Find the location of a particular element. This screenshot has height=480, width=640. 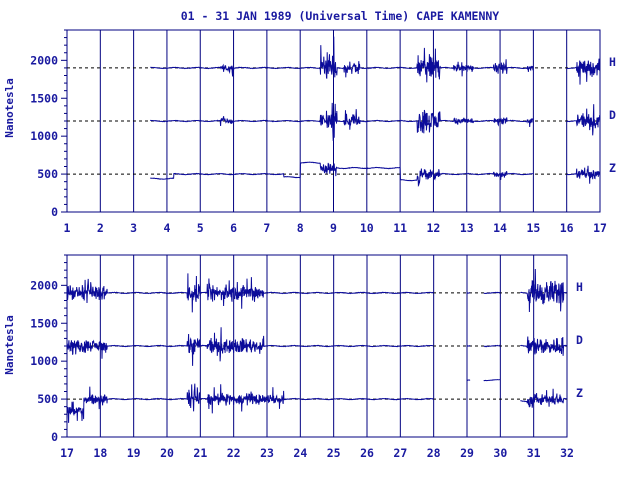

x-tick-label: 16 is located at coordinates (567, 228).